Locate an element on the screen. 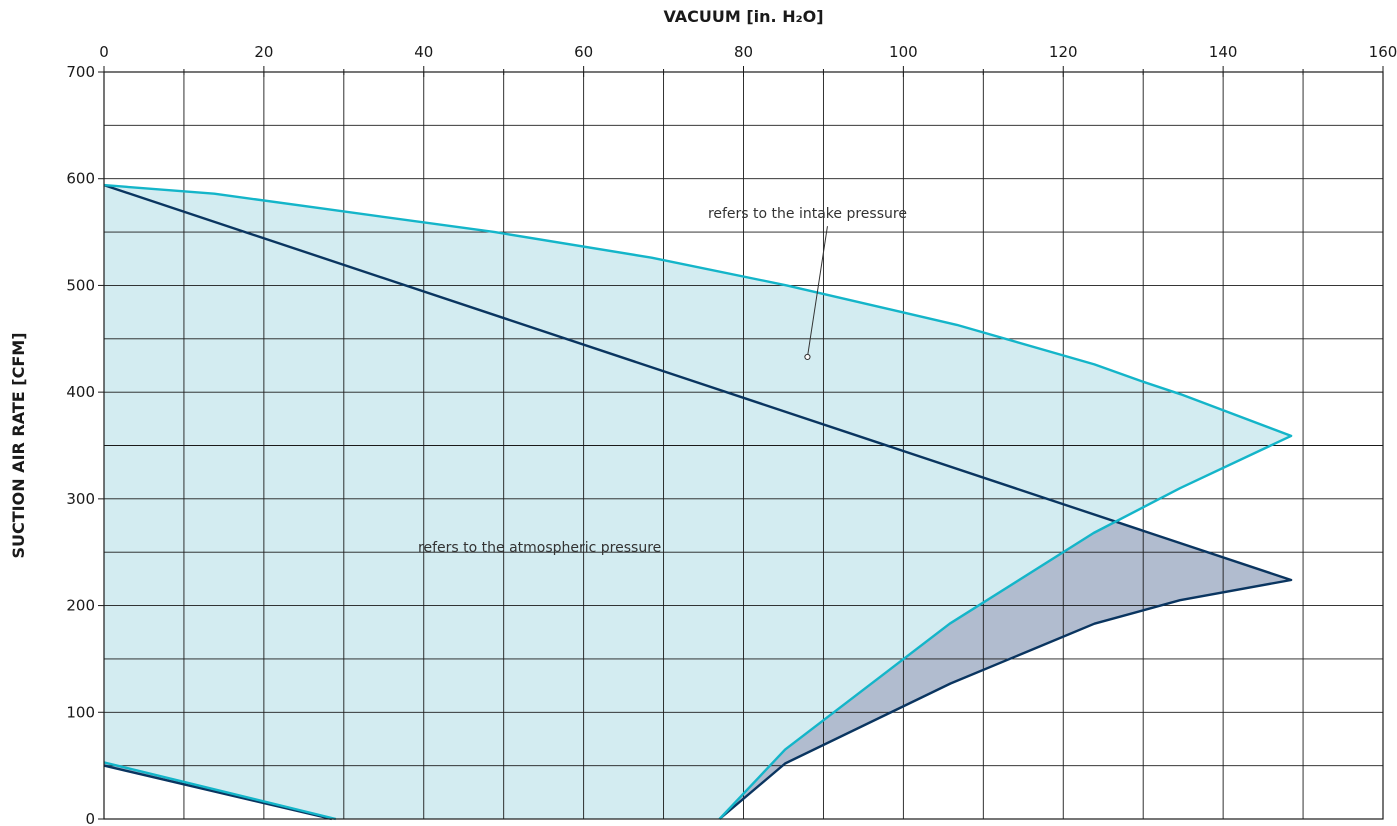  series-2-lower-left-curve is located at coordinates (220, 791).